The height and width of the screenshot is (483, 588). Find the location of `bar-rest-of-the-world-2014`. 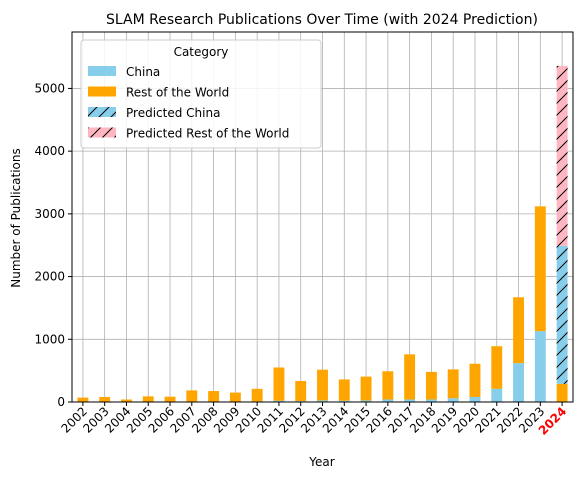

bar-rest-of-the-world-2014 is located at coordinates (344, 389).